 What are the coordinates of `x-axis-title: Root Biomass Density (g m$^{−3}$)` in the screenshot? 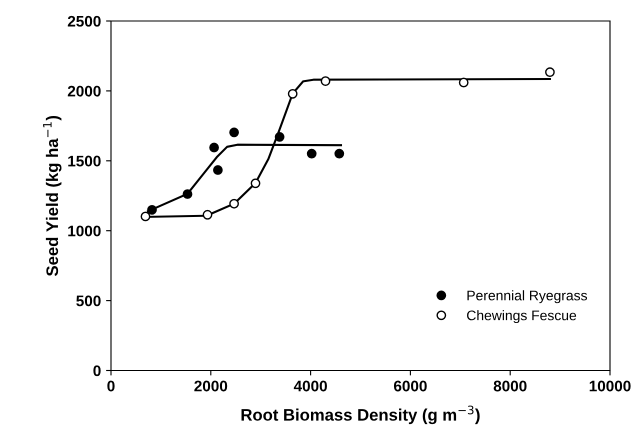 It's located at (361, 415).